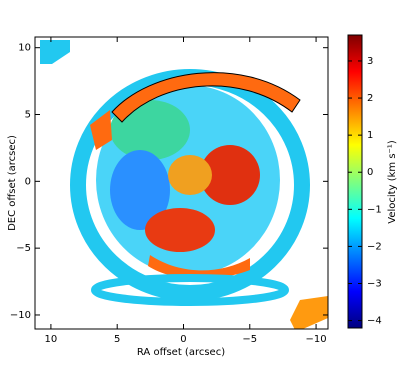  Describe the element at coordinates (392, 182) in the screenshot. I see `colorbar-label: Velocity (km s⁻¹)` at that location.